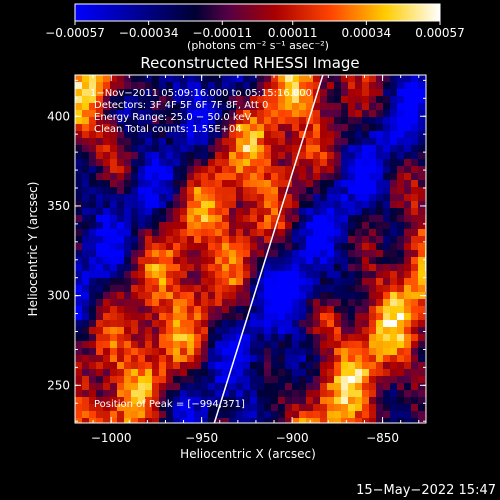 The image size is (500, 500). Describe the element at coordinates (258, 45) in the screenshot. I see `colorbar-unit-label: (photons cm⁻² s⁻¹ asec⁻²)` at that location.